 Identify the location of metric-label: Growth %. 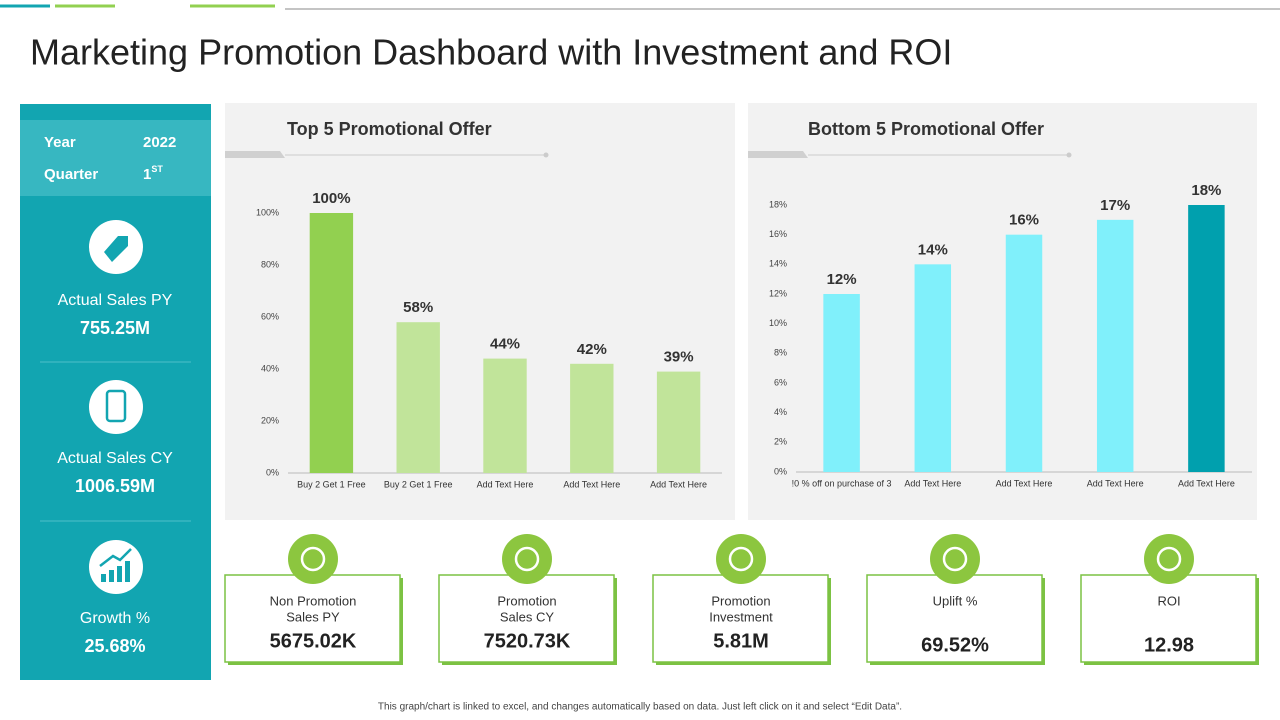
(115, 618).